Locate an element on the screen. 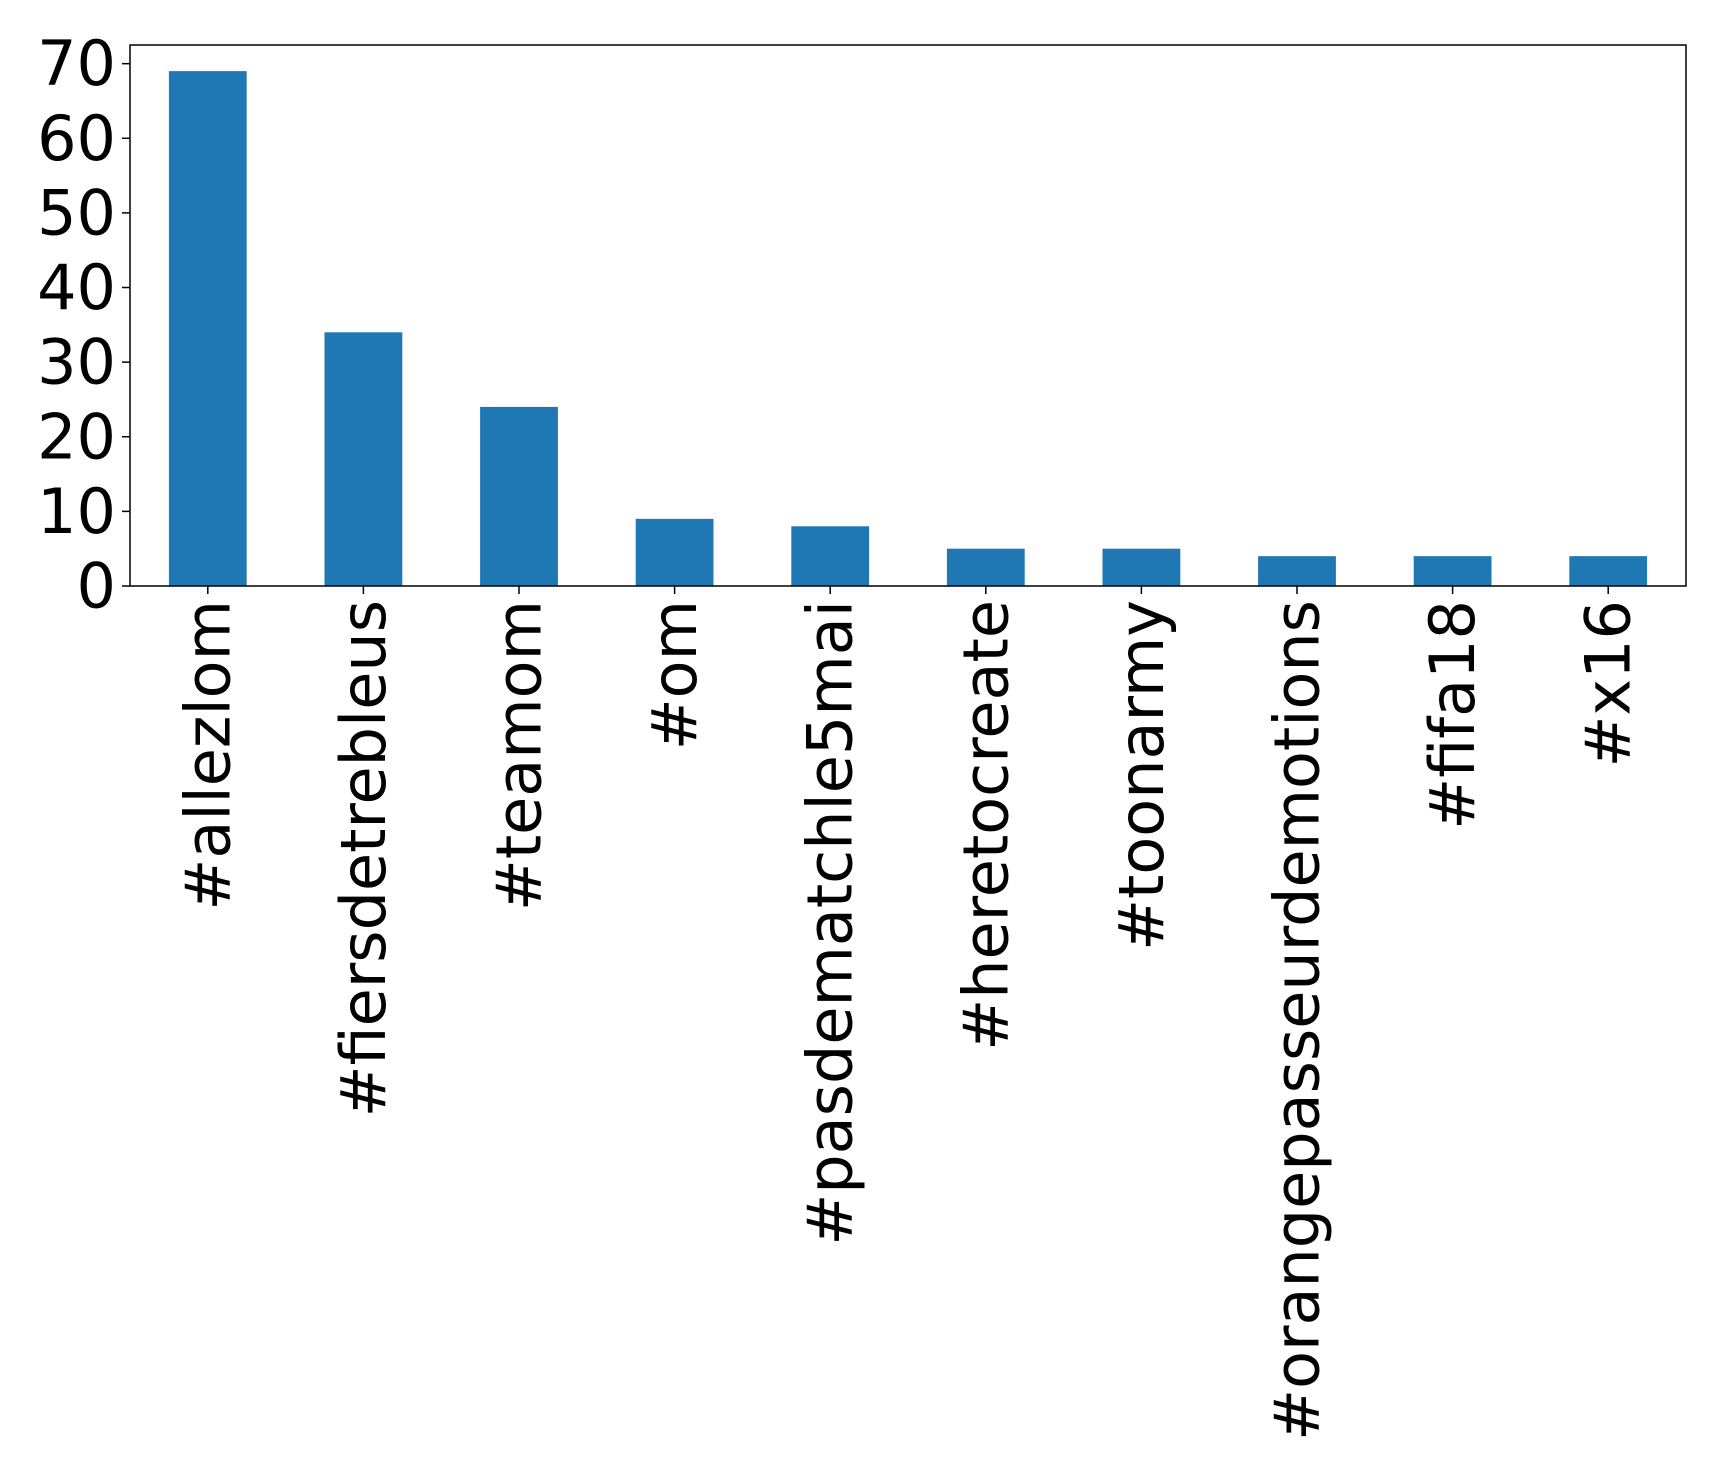 Image resolution: width=1719 pixels, height=1480 pixels. y-tick-label: 60 is located at coordinates (76, 138).